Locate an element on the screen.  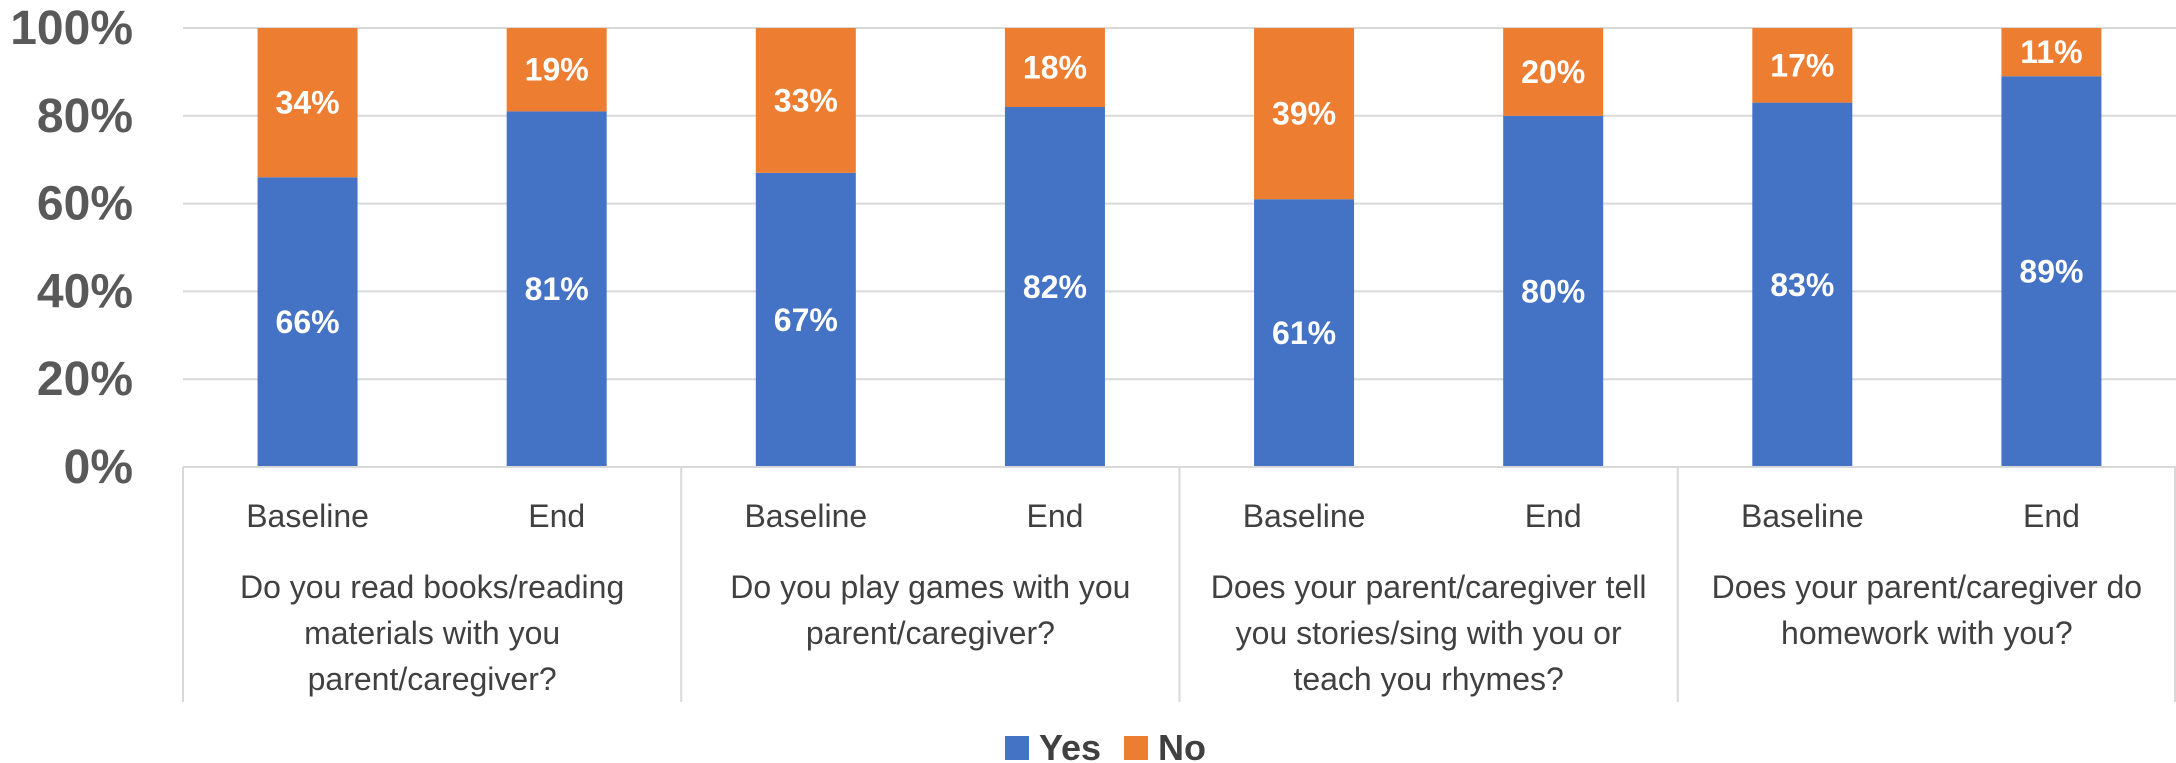
data-label: 67% is located at coordinates (806, 320).